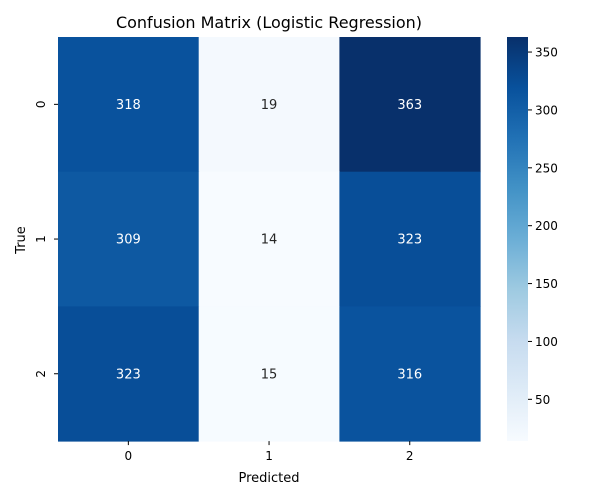 The image size is (600, 500). I want to click on y-tick-label: 0, so click(41, 105).